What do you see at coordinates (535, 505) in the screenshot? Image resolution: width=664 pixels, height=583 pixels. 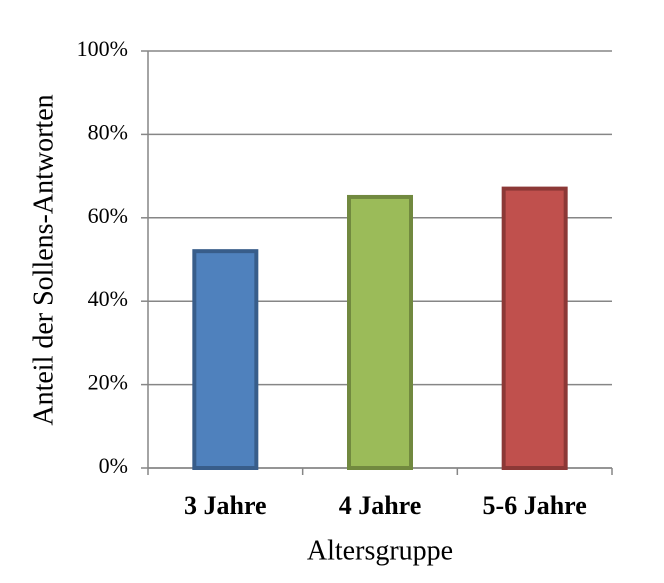 I see `x-tick-label: 5-6 Jahre` at bounding box center [535, 505].